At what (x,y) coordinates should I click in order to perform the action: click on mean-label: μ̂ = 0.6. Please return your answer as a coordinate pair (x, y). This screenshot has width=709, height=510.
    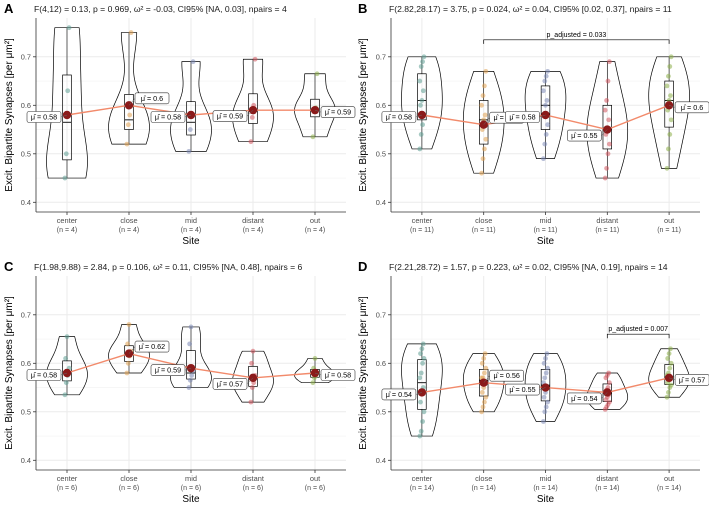
    Looking at the image, I should click on (152, 98).